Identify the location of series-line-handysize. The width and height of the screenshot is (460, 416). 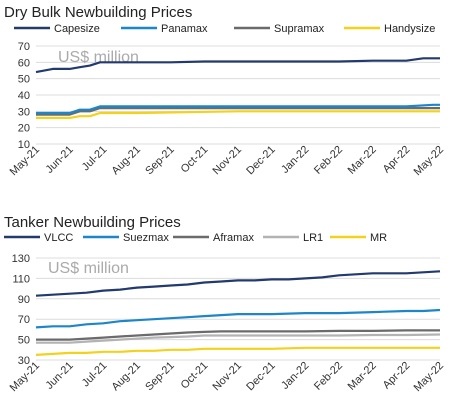
(238, 115).